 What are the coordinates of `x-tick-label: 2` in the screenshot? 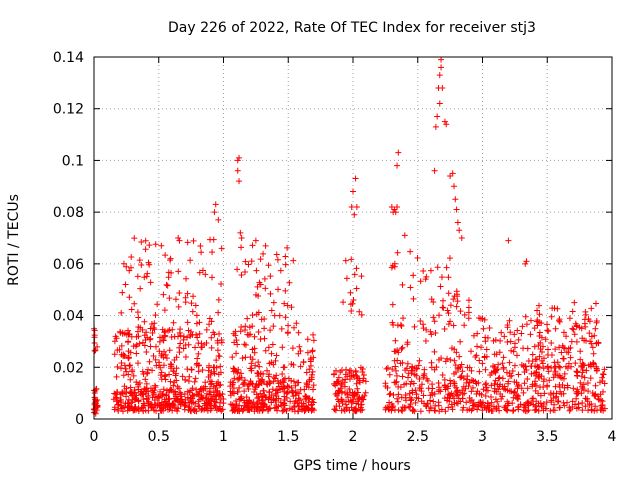 It's located at (353, 437).